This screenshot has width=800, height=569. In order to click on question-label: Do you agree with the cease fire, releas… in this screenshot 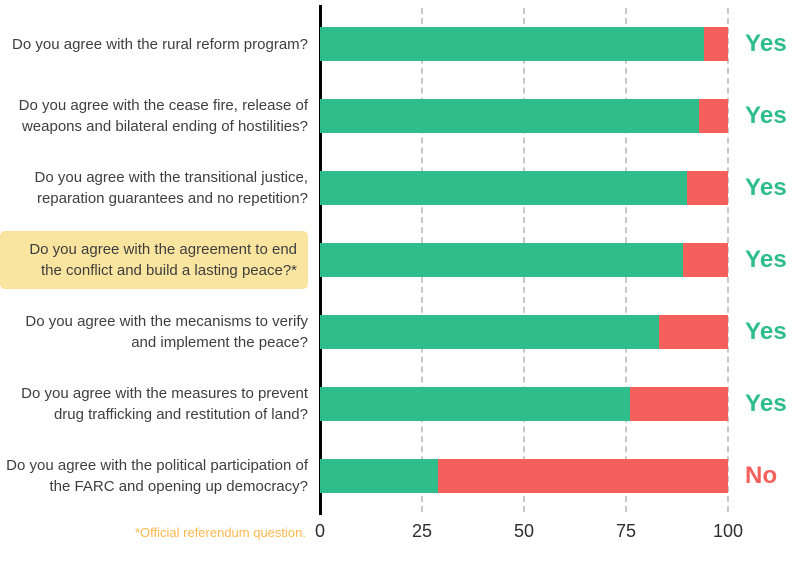, I will do `click(163, 116)`.